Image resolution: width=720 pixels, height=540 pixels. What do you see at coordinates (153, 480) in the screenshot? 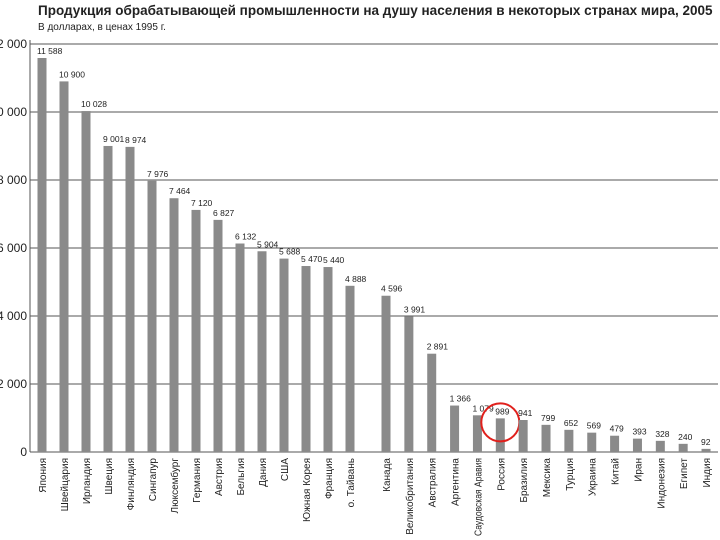
I see `x-tick-label: Сингапур` at bounding box center [153, 480].